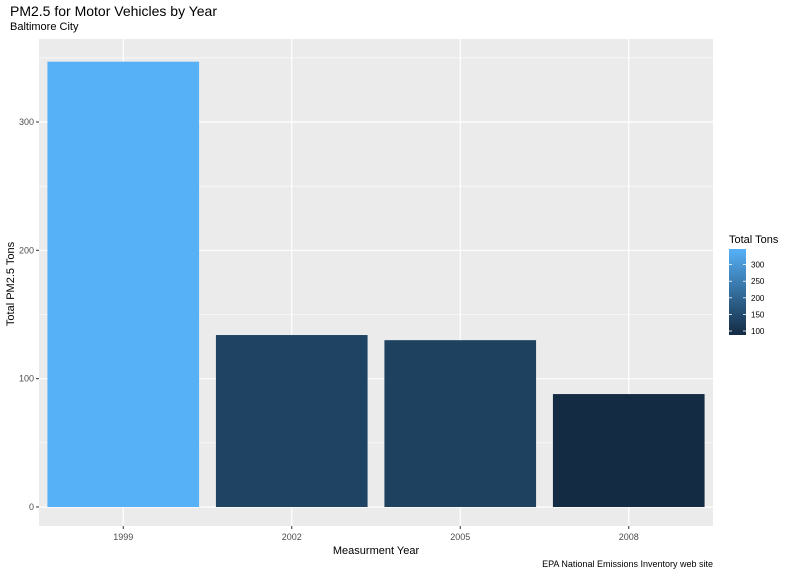 Image resolution: width=792 pixels, height=576 pixels. I want to click on legend-colorbar, so click(737, 292).